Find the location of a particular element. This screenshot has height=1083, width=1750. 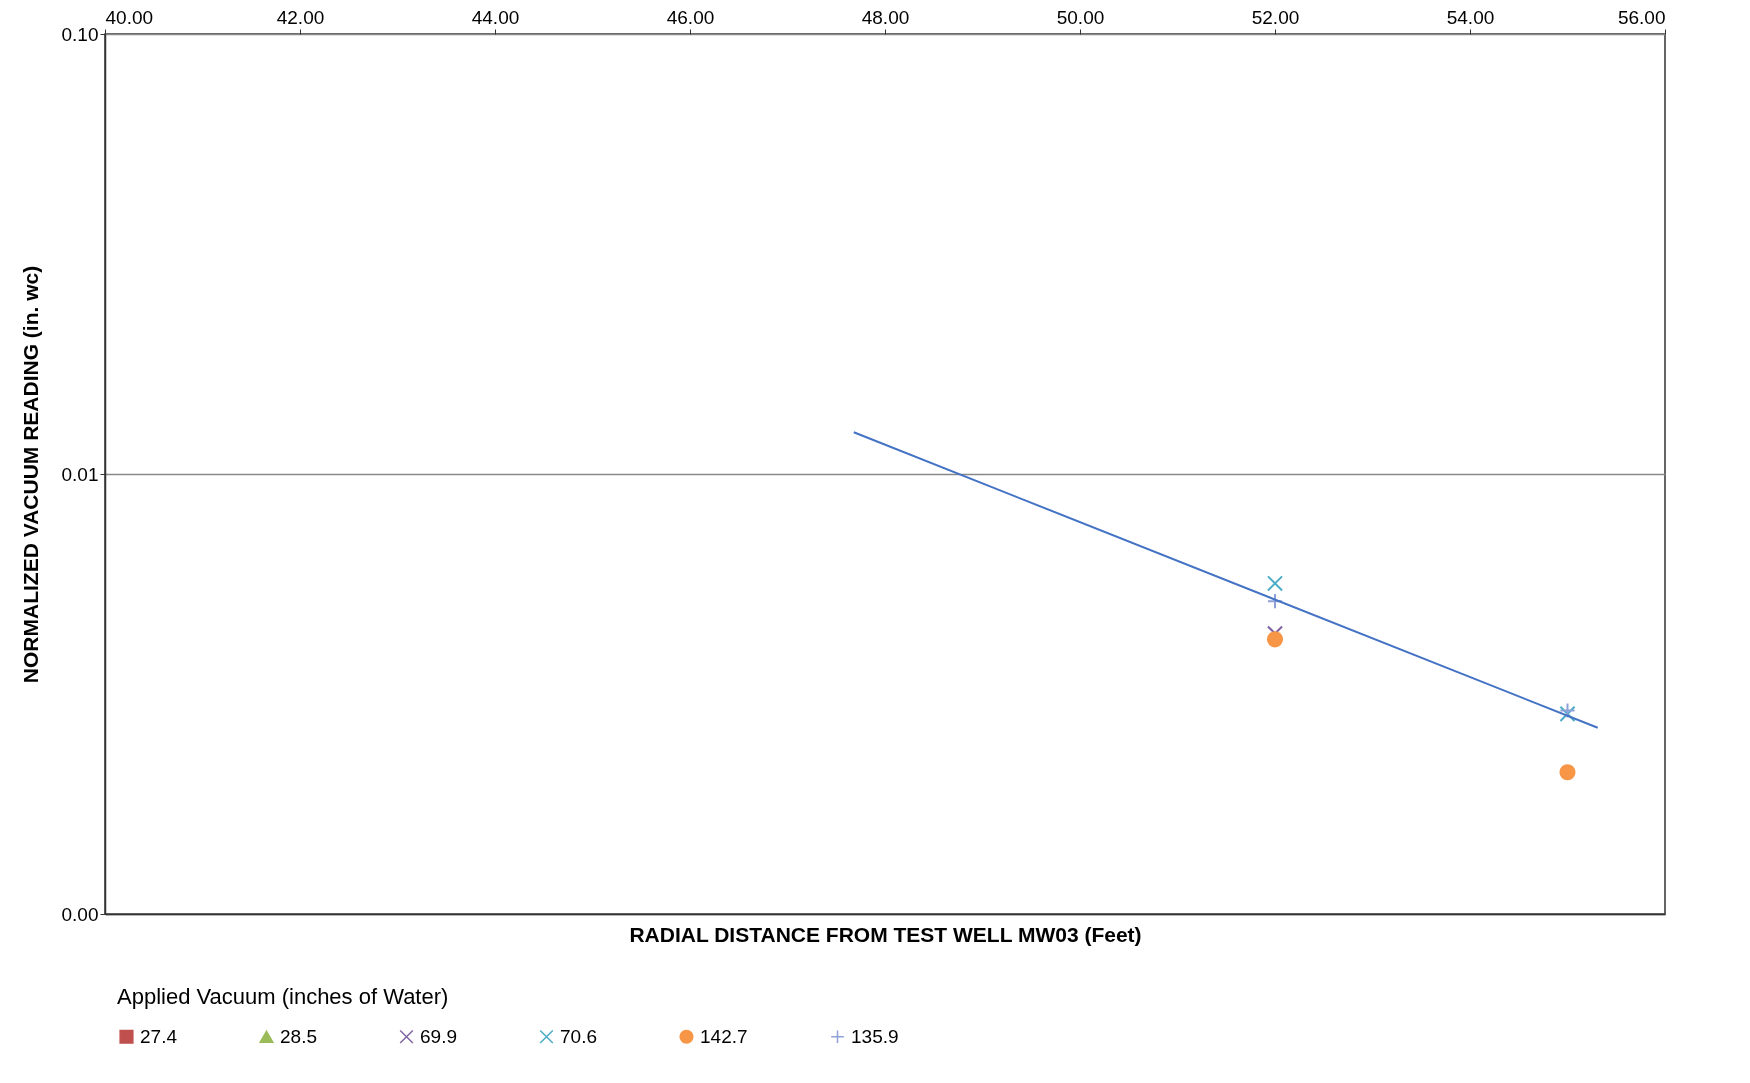

y-tick-label: 0.10 is located at coordinates (80, 34).